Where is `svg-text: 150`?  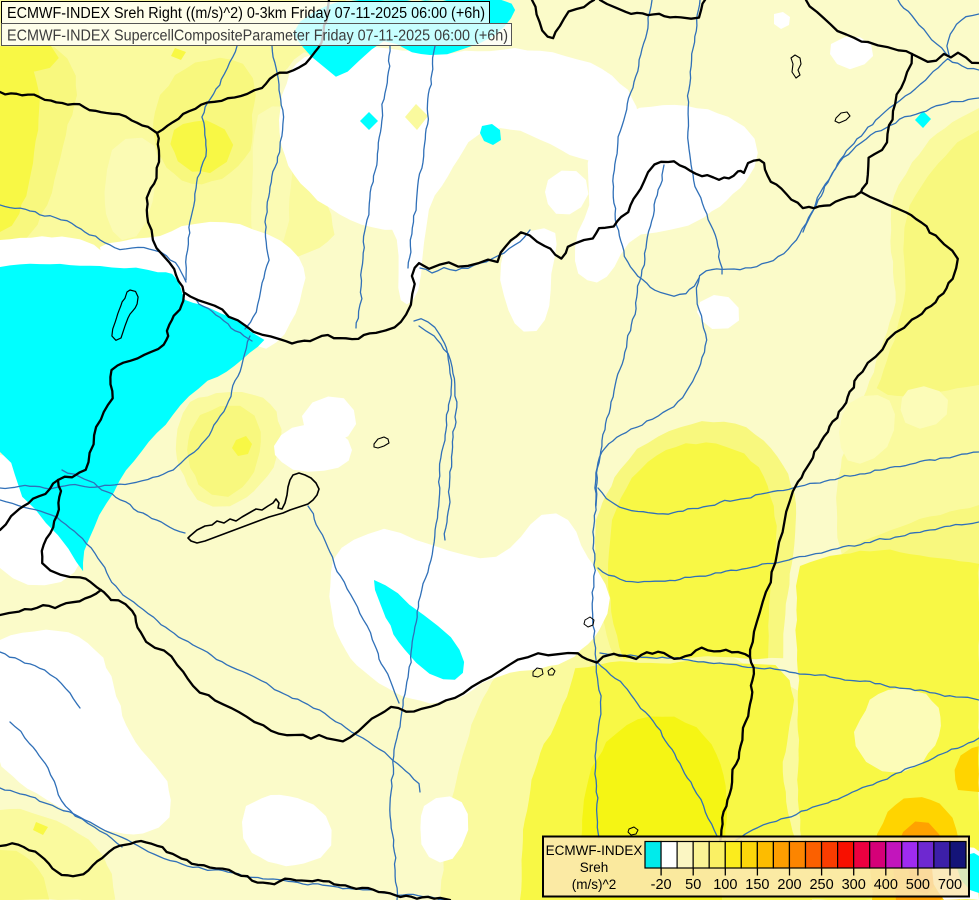
svg-text: 150 is located at coordinates (757, 885).